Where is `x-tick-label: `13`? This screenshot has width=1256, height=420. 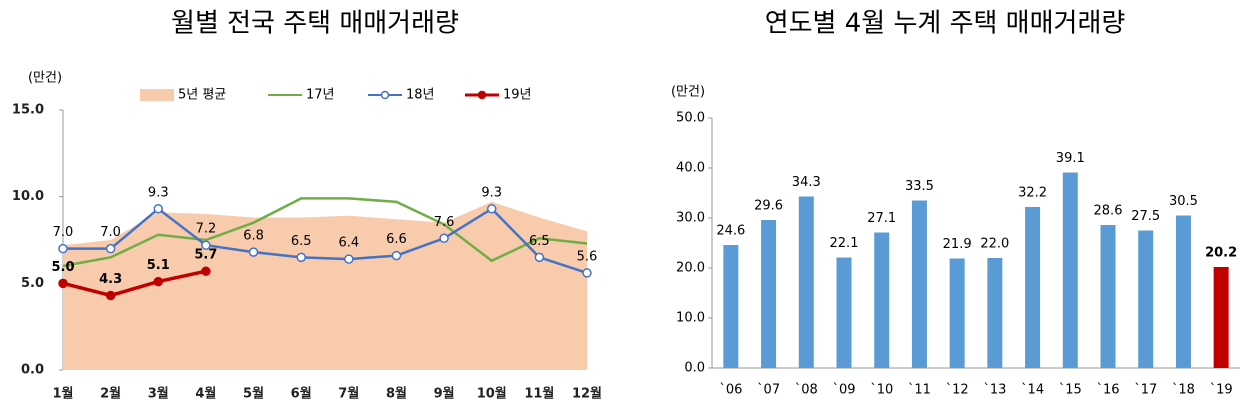 x-tick-label: `13 is located at coordinates (994, 390).